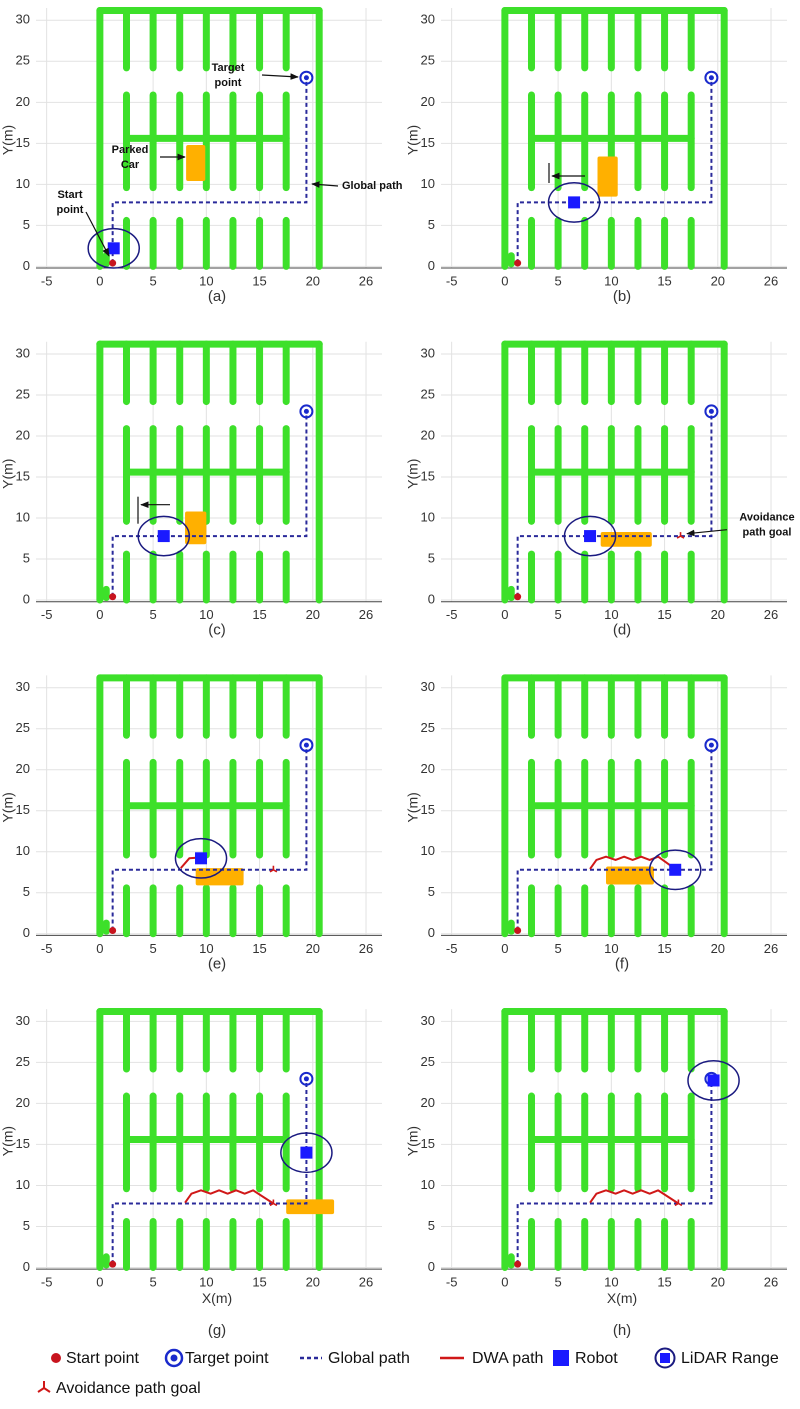 The height and width of the screenshot is (1409, 800). I want to click on legend-label: Start point, so click(102, 1358).